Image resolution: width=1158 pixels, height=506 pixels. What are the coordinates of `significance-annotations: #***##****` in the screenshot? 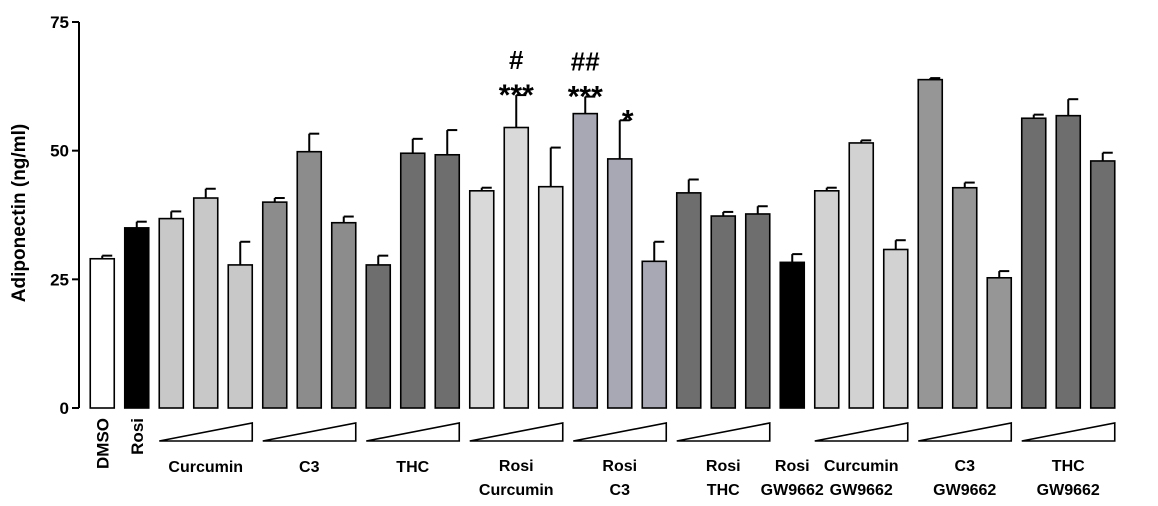 It's located at (566, 91).